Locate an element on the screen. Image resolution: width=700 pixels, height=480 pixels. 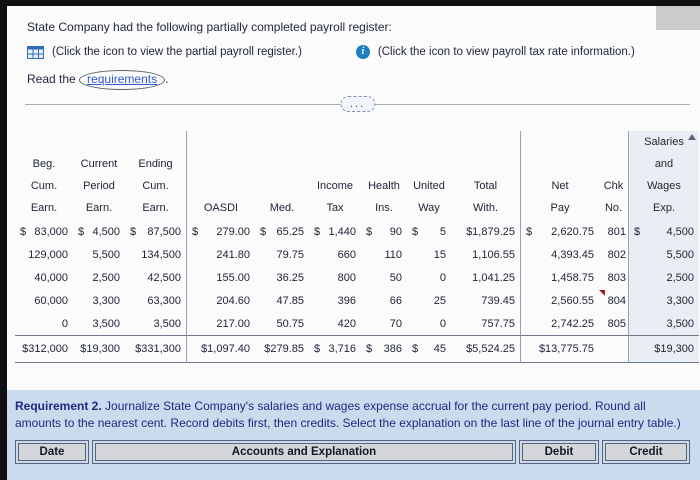
payroll-header-cell: Income Tax is located at coordinates (335, 197).